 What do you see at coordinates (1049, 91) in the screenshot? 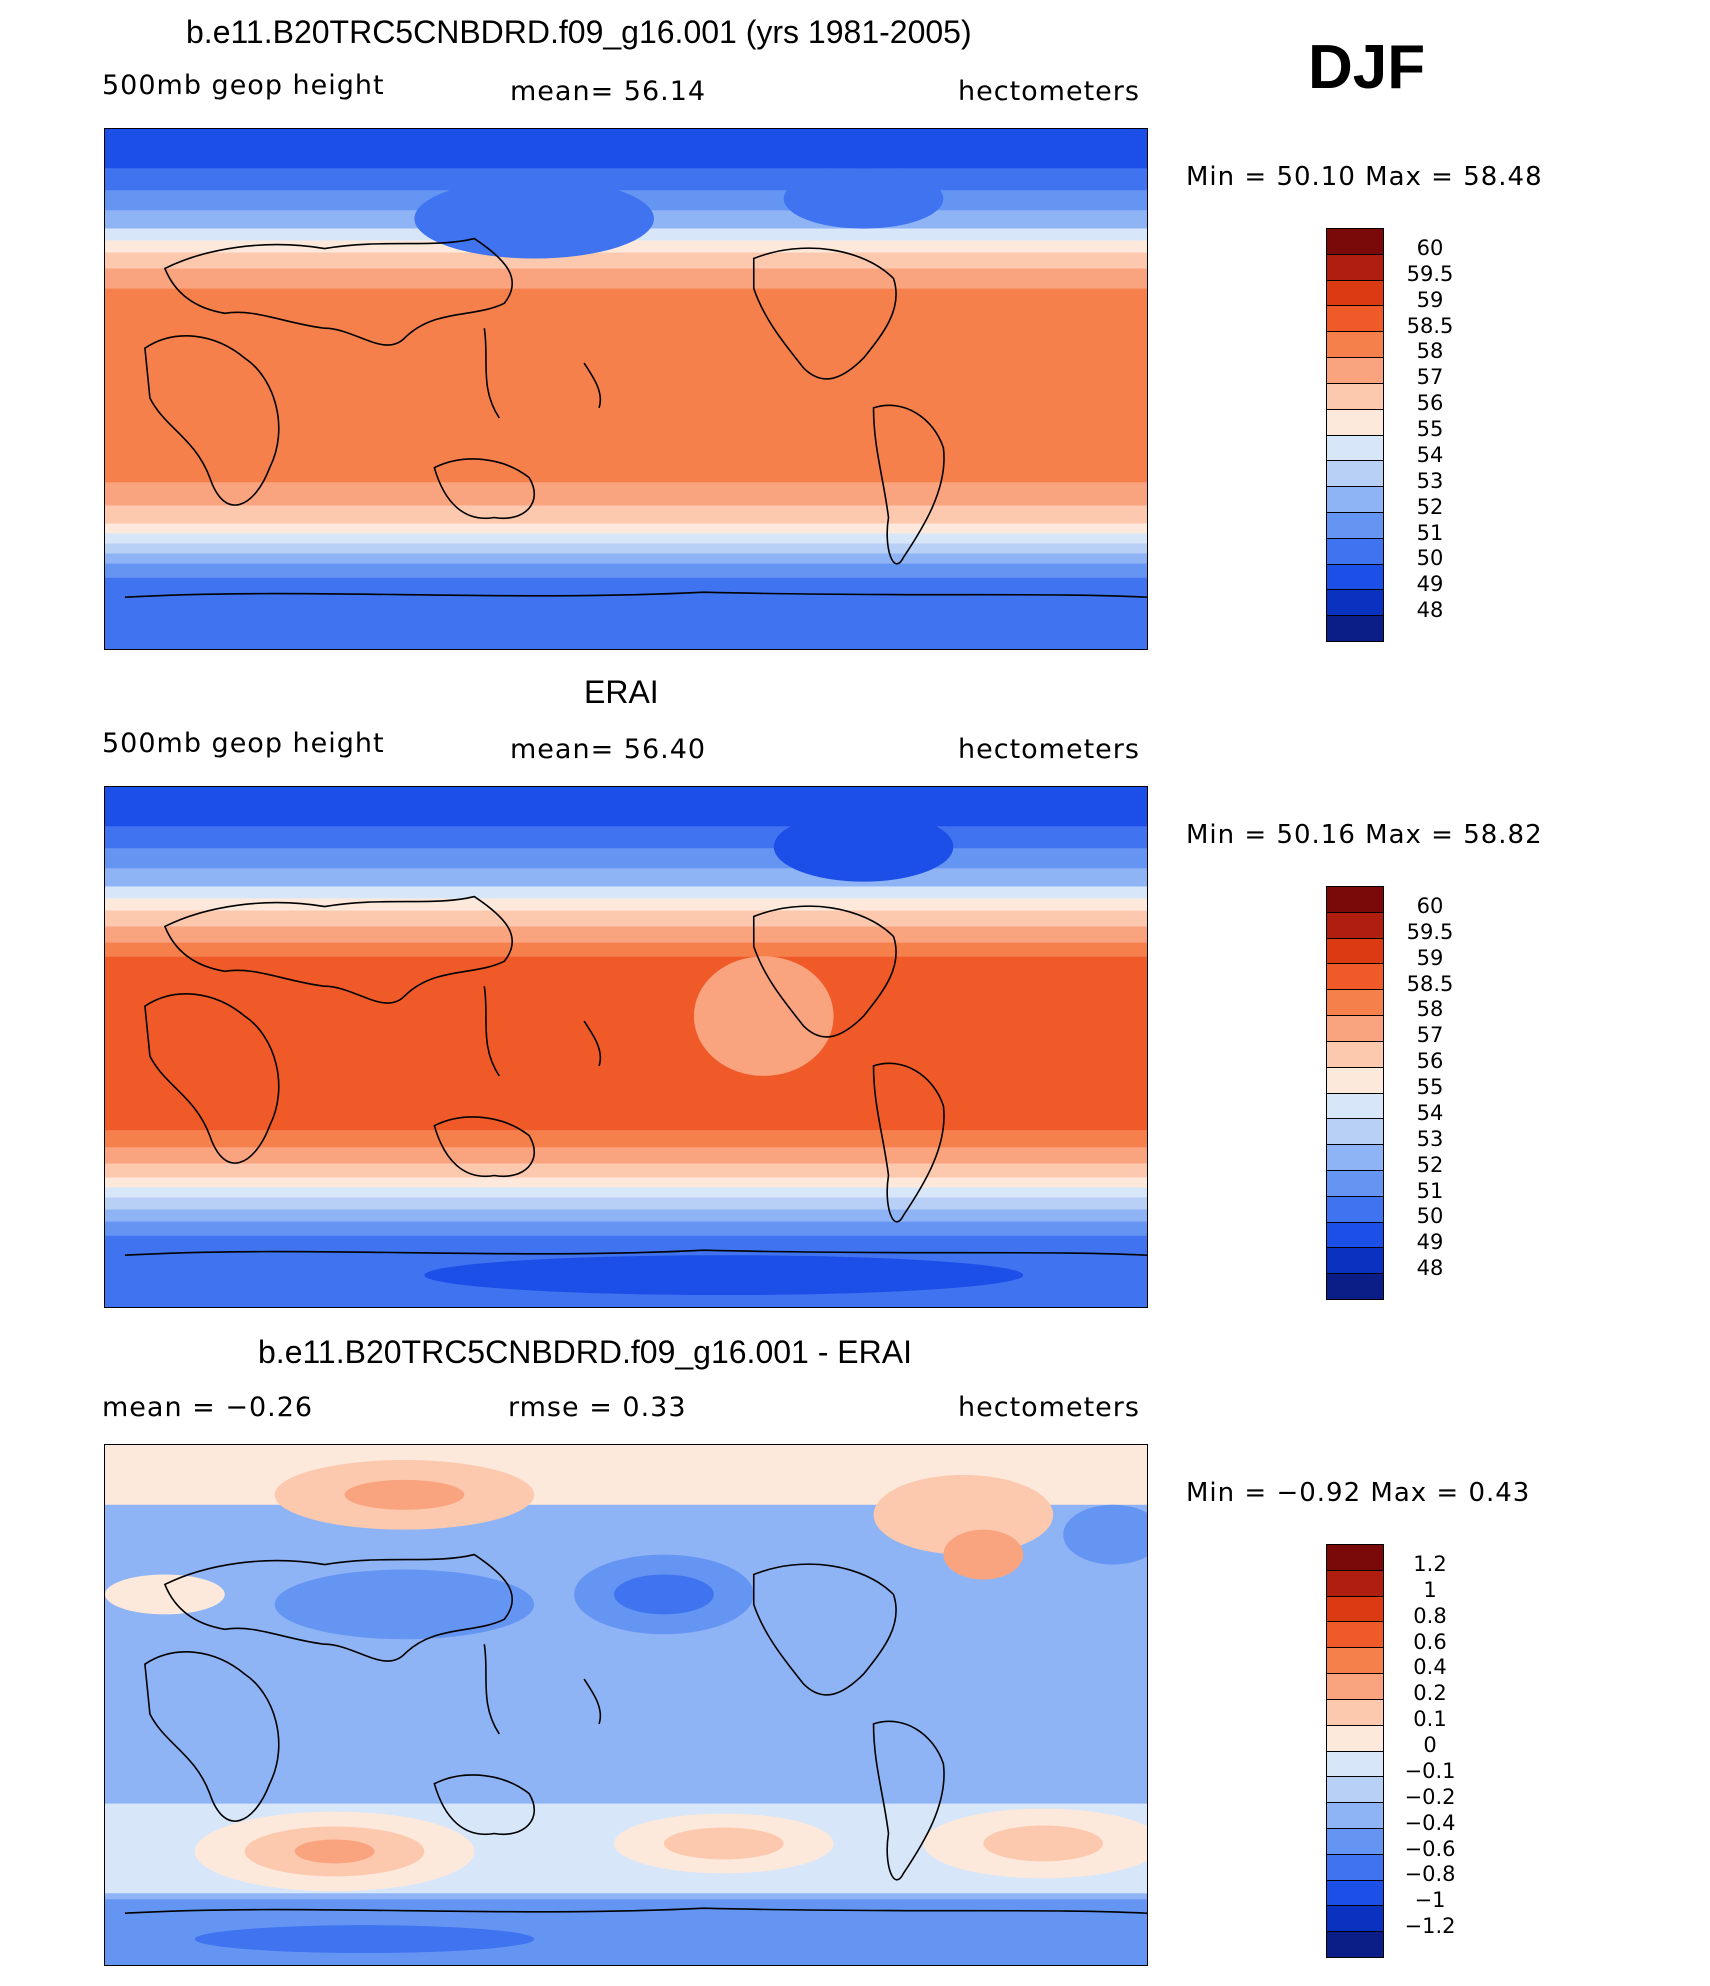
I see `panel-1-units-label: hectometers` at bounding box center [1049, 91].